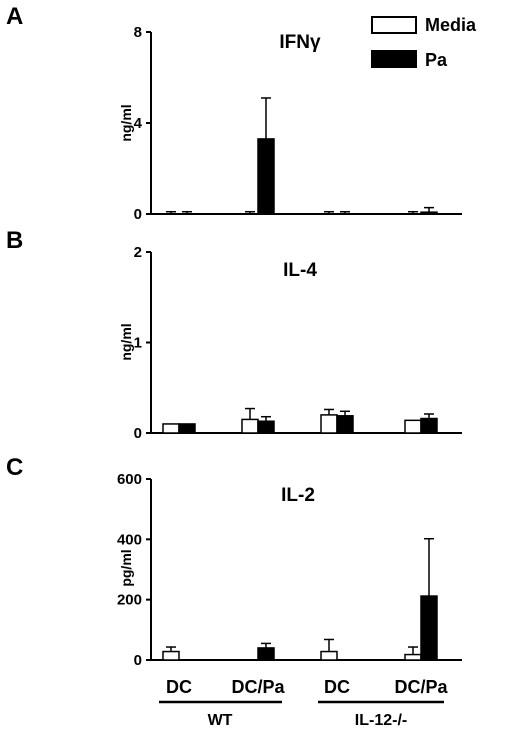 Image resolution: width=520 pixels, height=735 pixels. I want to click on panel-a-y-tick-label: 0, so click(138, 214).